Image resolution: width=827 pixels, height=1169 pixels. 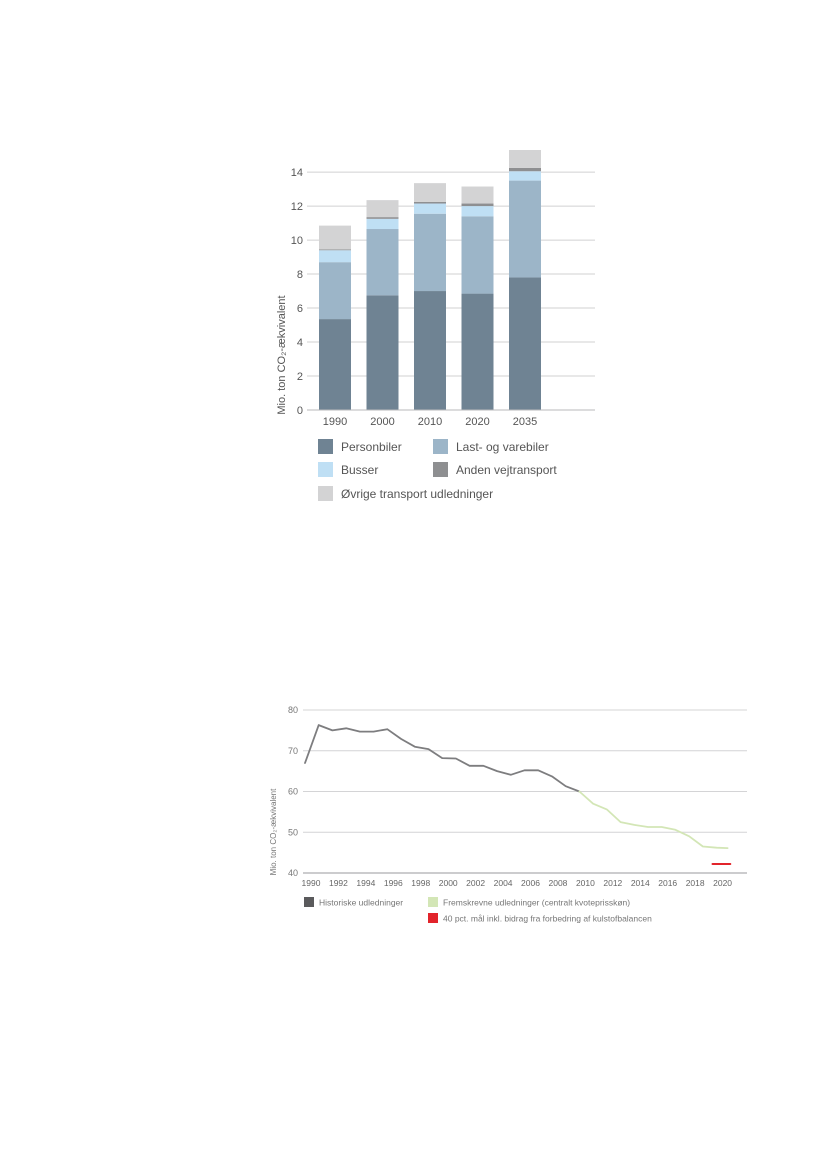 What do you see at coordinates (297, 173) in the screenshot?
I see `chart1-y-tick-label: 14` at bounding box center [297, 173].